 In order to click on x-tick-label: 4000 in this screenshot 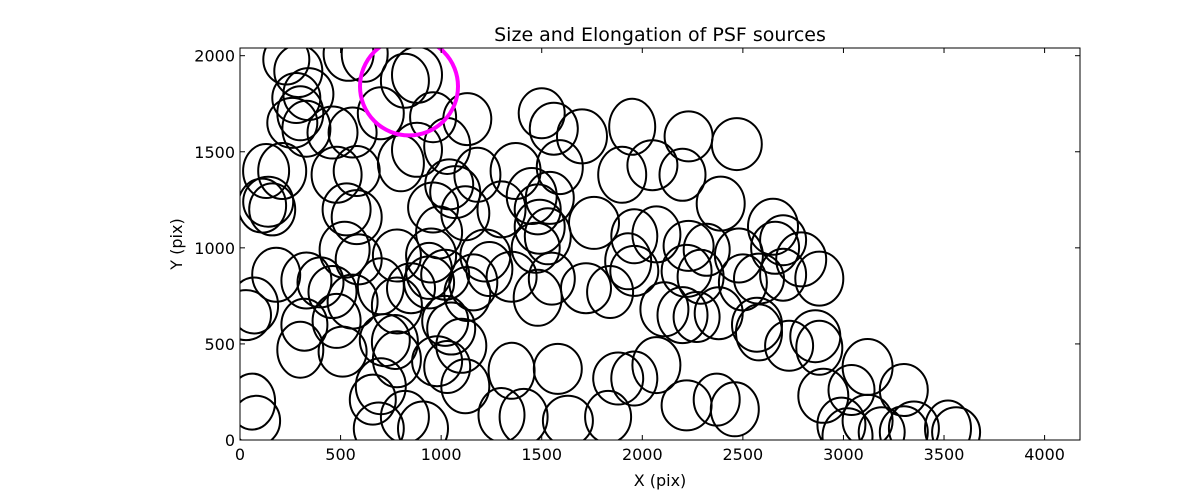, I will do `click(1044, 454)`.